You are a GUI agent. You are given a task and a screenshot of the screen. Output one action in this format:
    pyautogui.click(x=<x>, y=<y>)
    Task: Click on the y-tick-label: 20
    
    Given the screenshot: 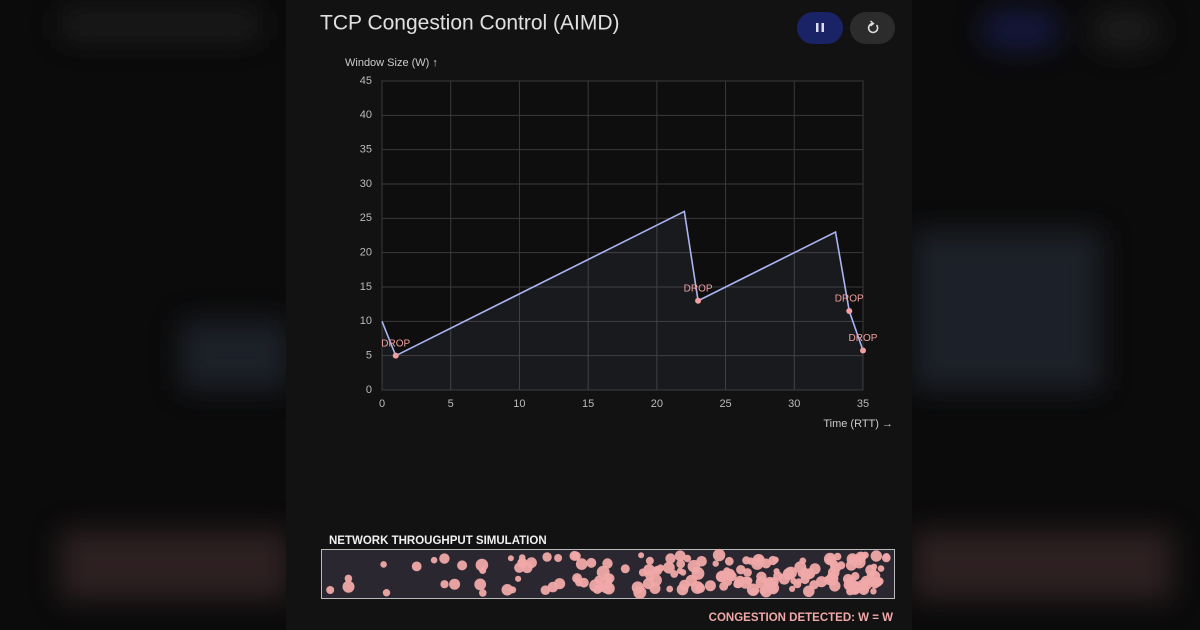 What is the action you would take?
    pyautogui.click(x=366, y=253)
    